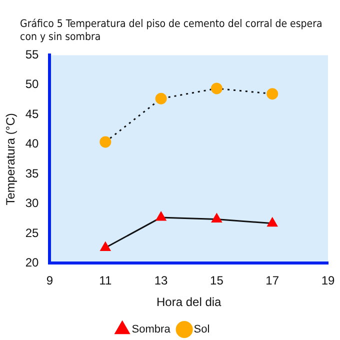  I want to click on x-tick-label: 19, so click(328, 281).